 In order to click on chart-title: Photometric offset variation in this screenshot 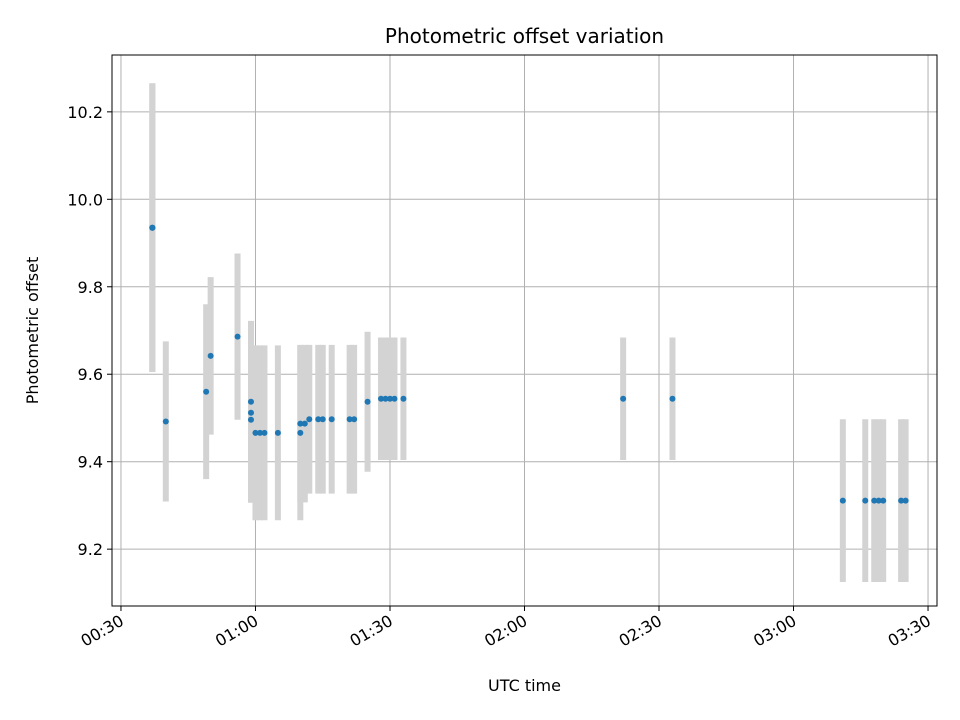, I will do `click(524, 36)`.